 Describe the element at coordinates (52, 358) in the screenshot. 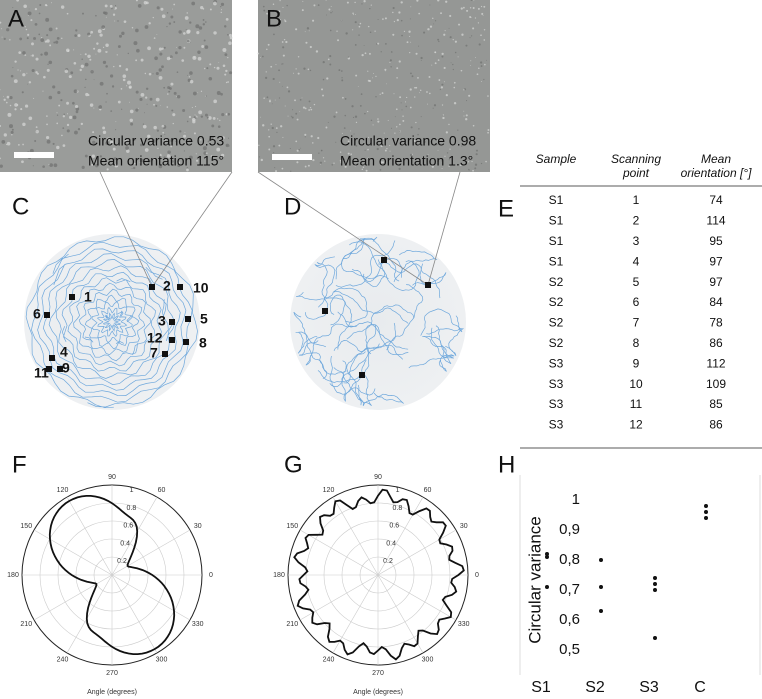

I see `scan-point` at that location.